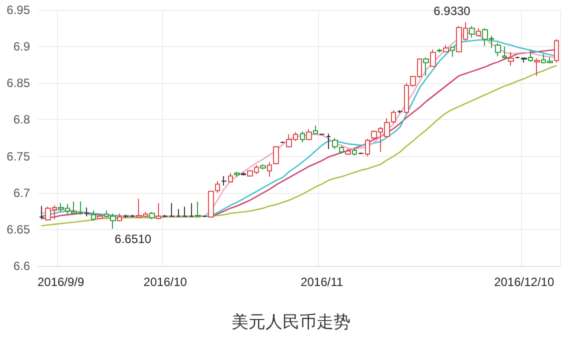  What do you see at coordinates (166, 282) in the screenshot?
I see `x-tick-label: 2016/10` at bounding box center [166, 282].